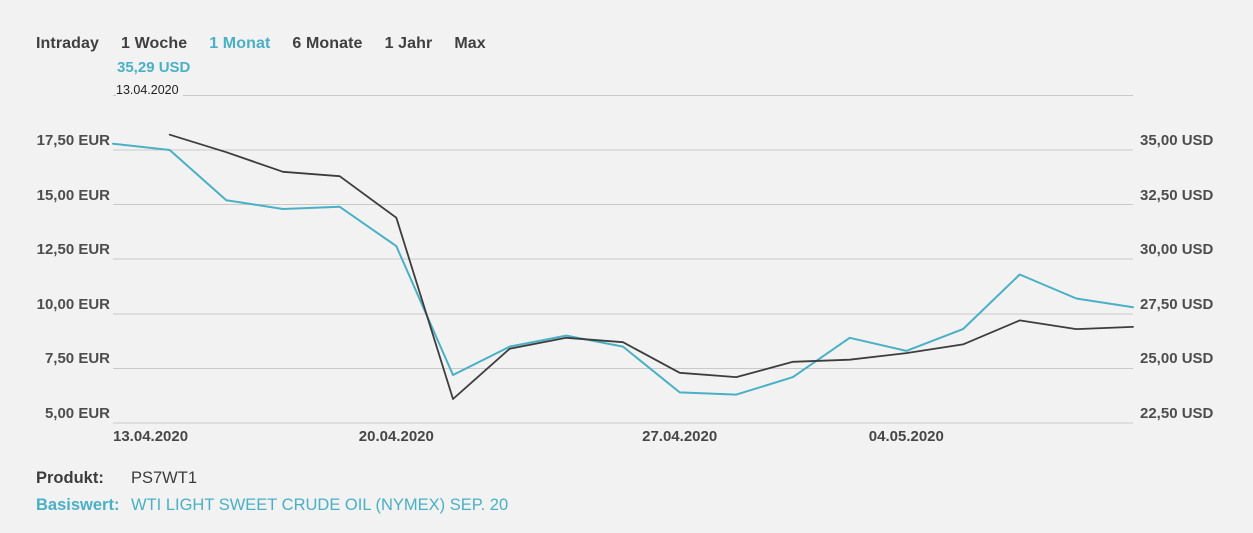 Image resolution: width=1253 pixels, height=533 pixels. What do you see at coordinates (116, 478) in the screenshot?
I see `product-row: Produkt: PS7WT1` at bounding box center [116, 478].